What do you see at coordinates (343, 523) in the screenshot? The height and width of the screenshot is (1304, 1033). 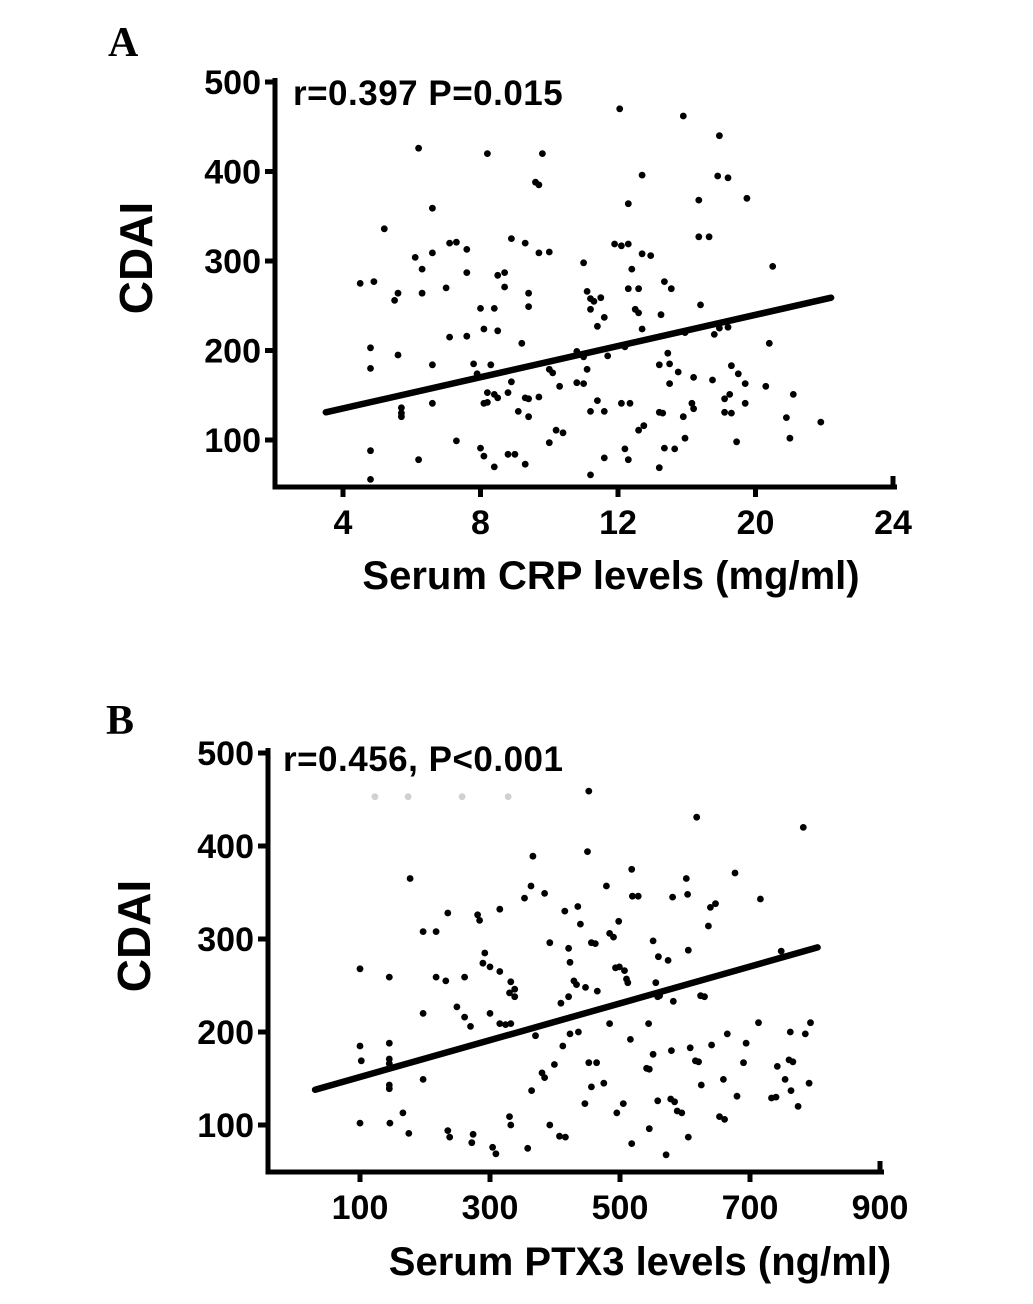 I see `x-tick-label: 4` at bounding box center [343, 523].